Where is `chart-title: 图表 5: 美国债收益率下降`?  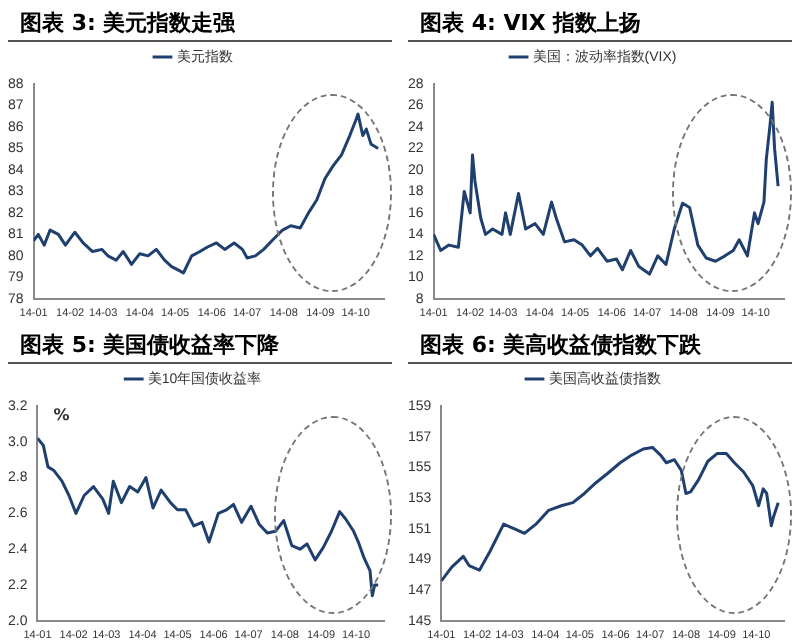
chart-title: 图表 5: 美国债收益率下降 is located at coordinates (200, 347).